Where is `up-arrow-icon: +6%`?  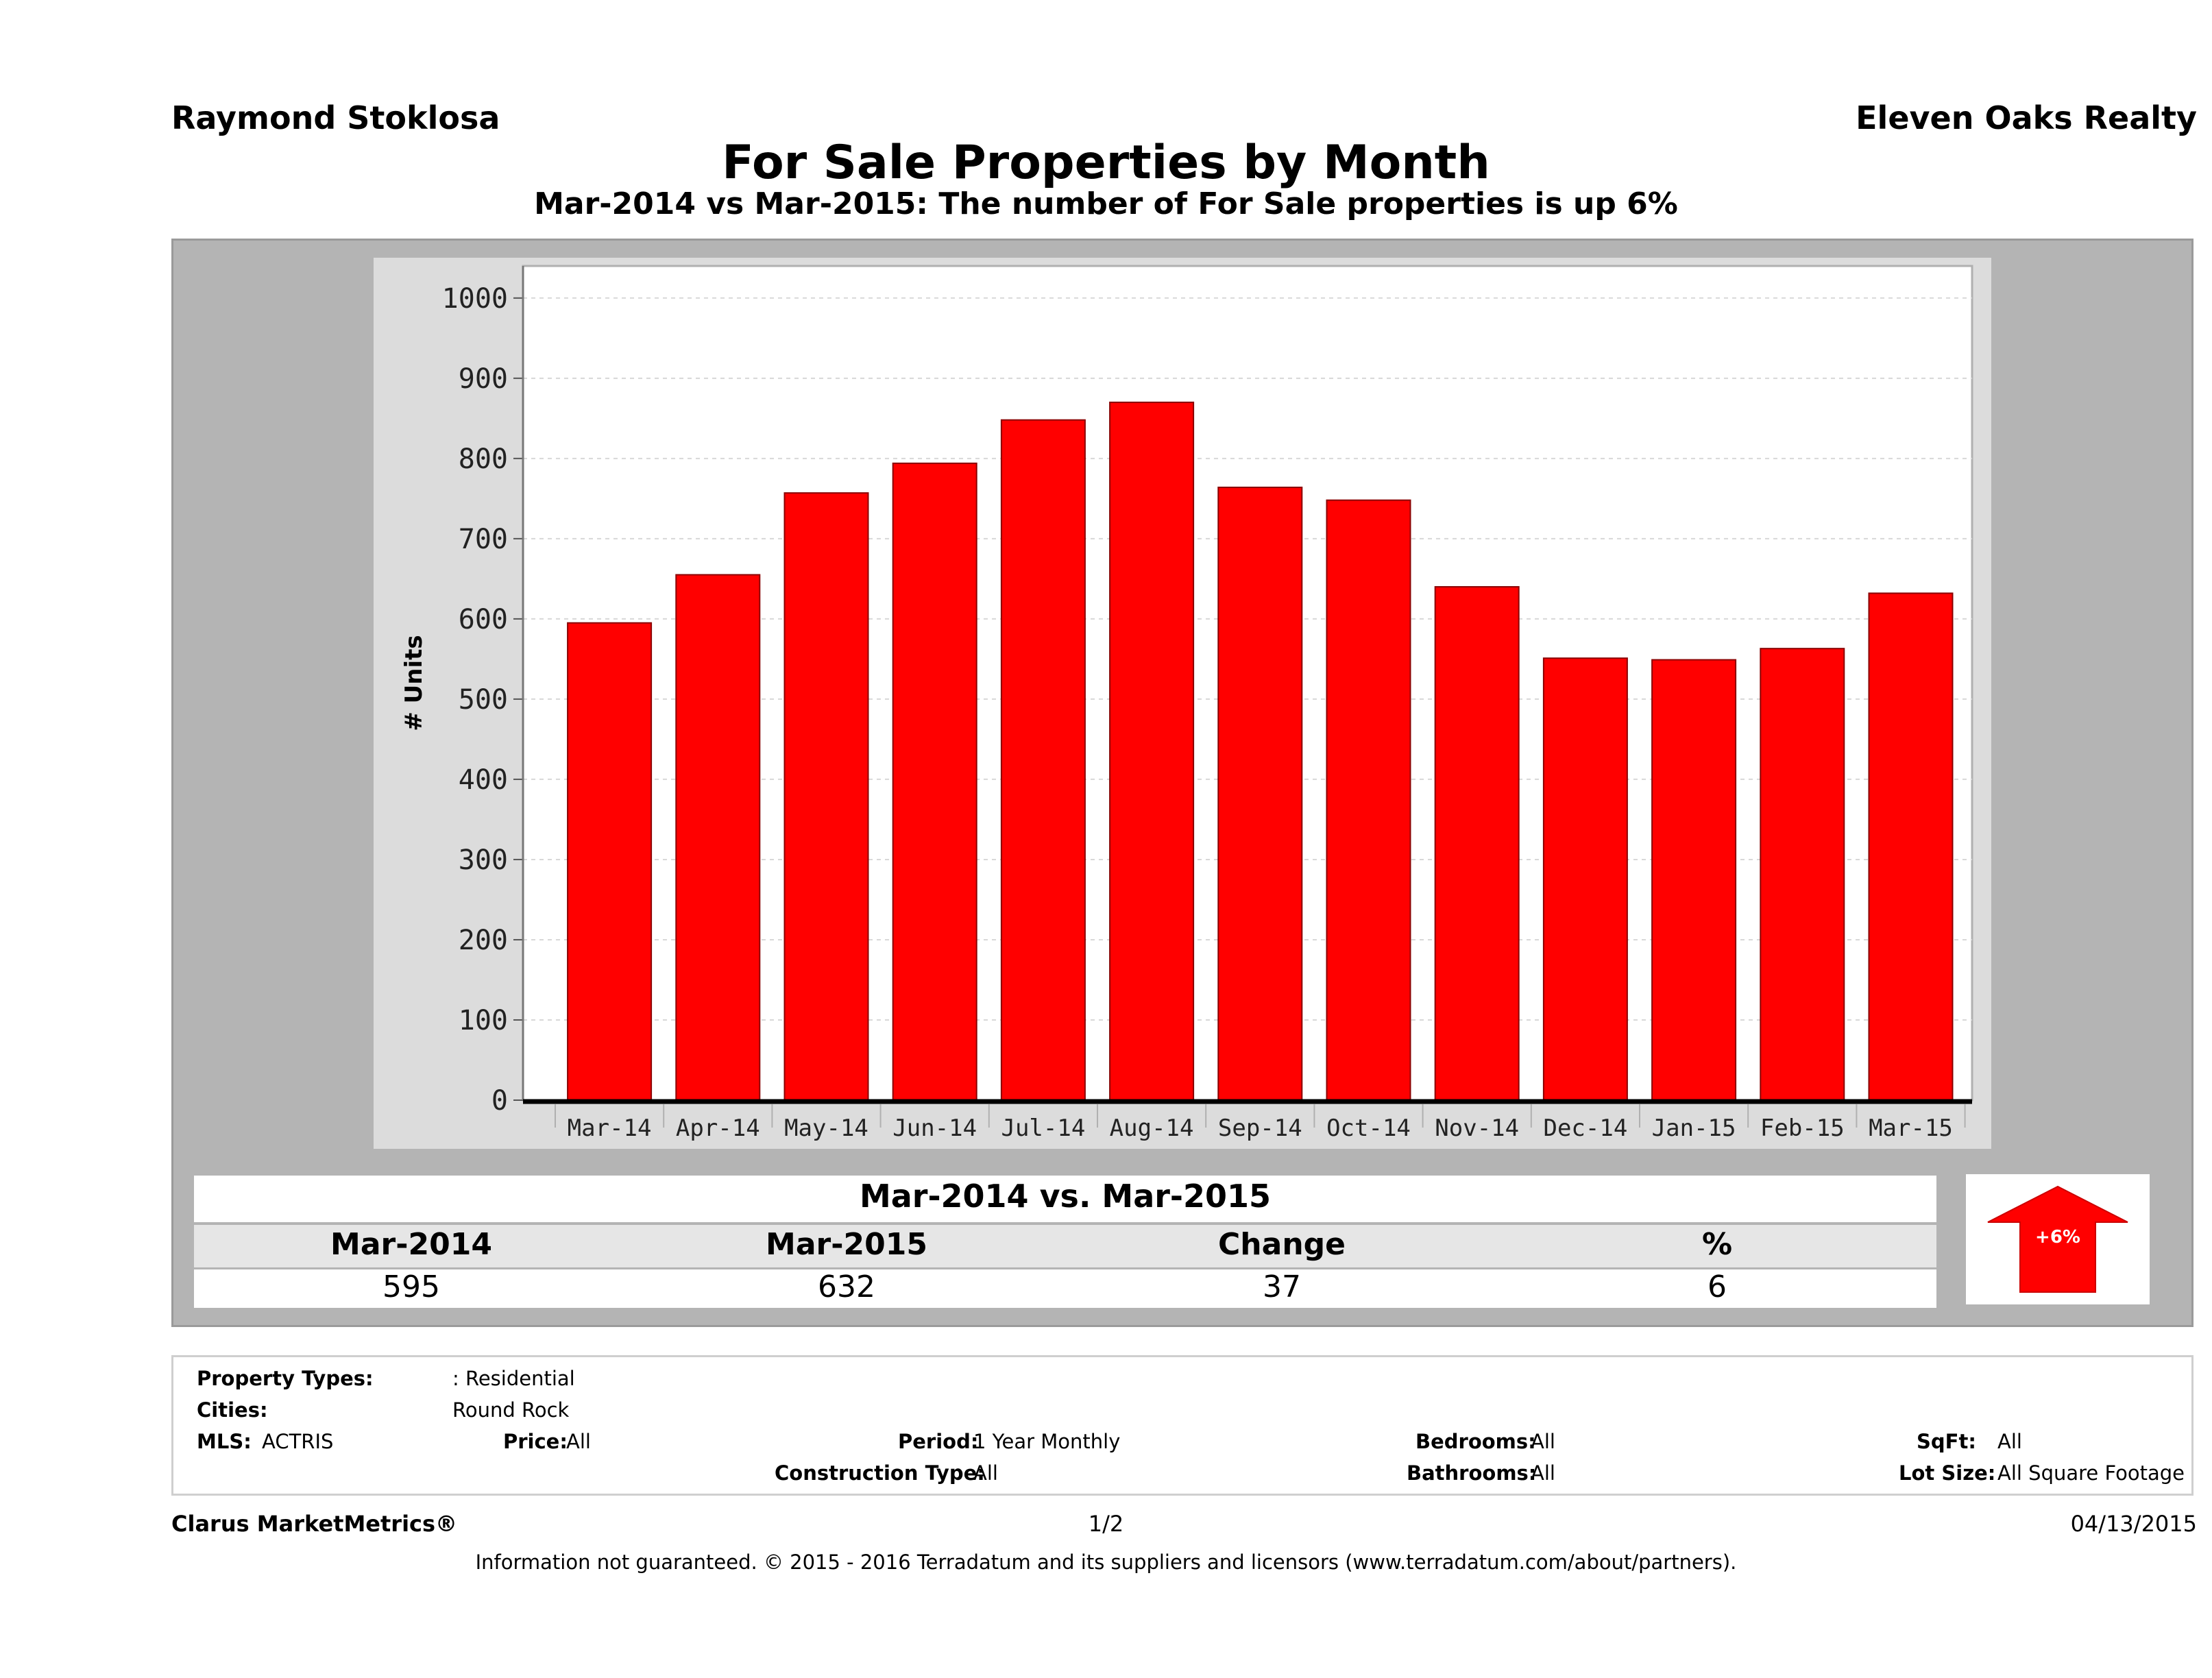 up-arrow-icon: +6% is located at coordinates (2057, 1239).